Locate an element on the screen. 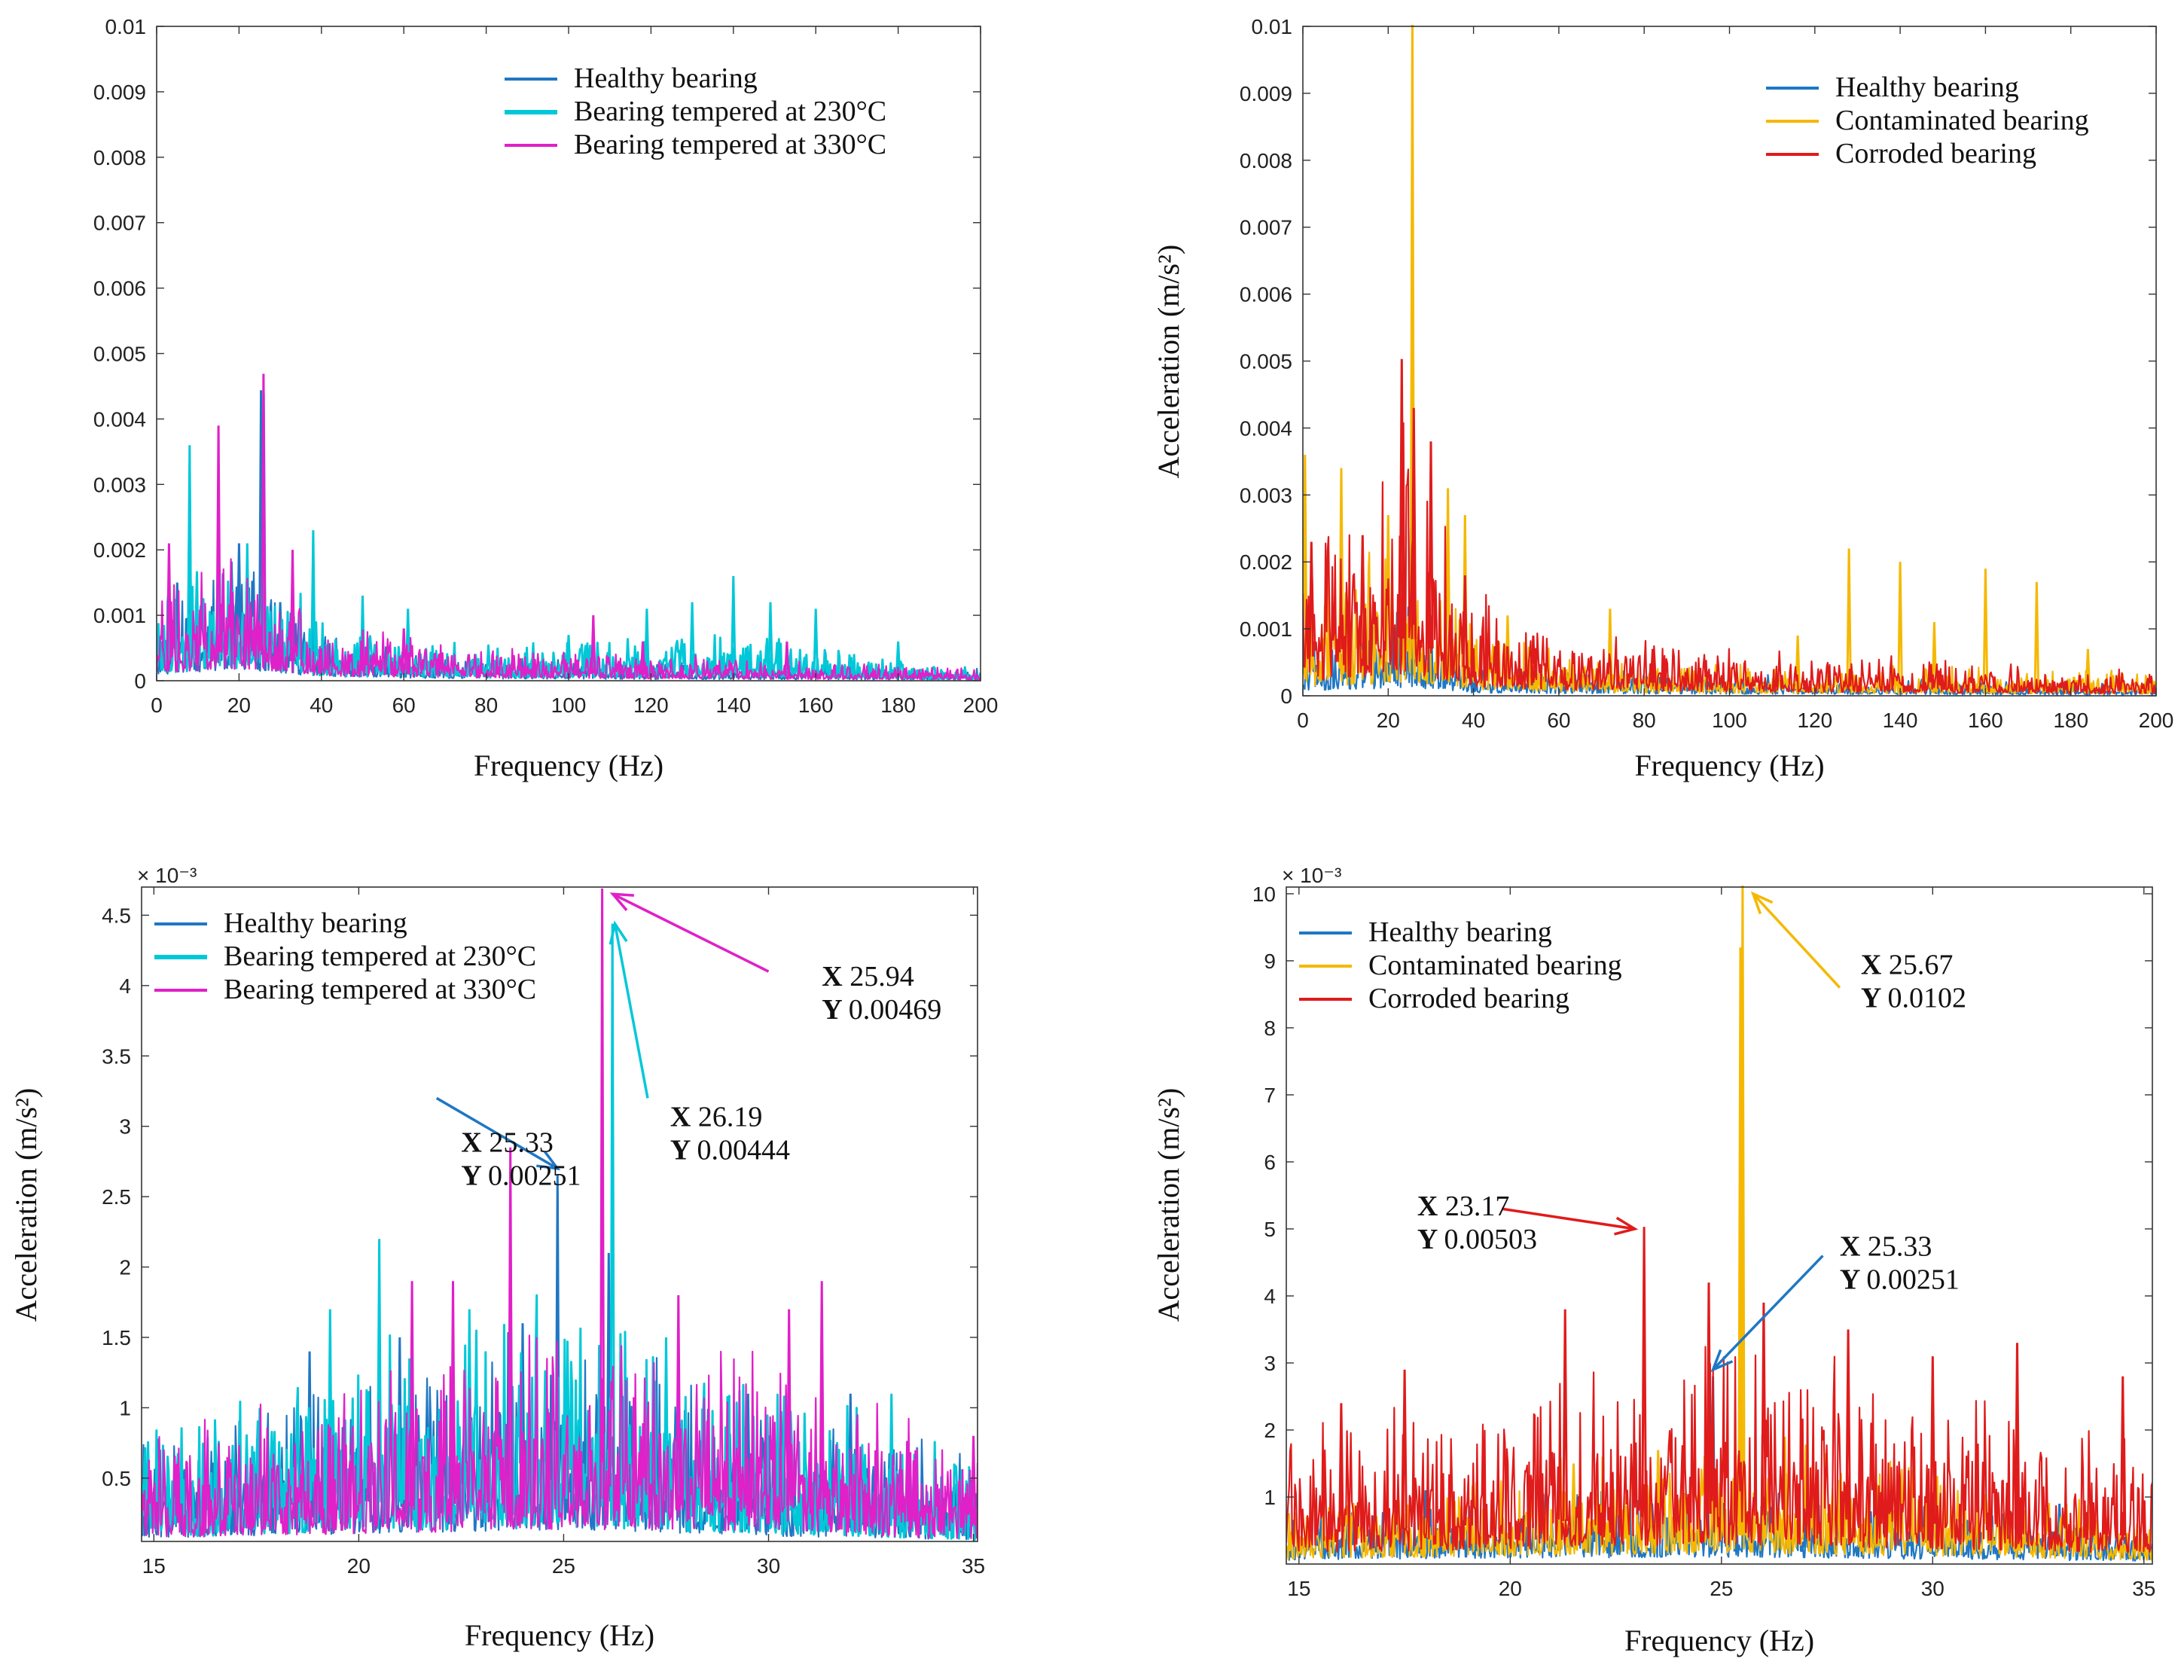 Image resolution: width=2184 pixels, height=1680 pixels. annotation-y-num: 0.00469 is located at coordinates (895, 1010).